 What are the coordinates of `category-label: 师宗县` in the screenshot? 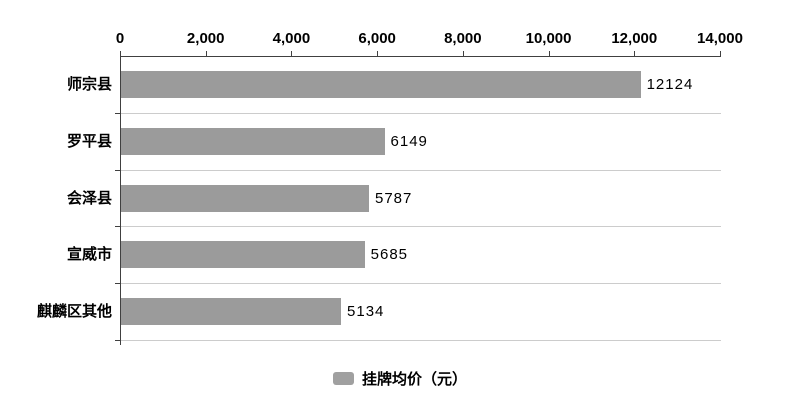 It's located at (89, 84).